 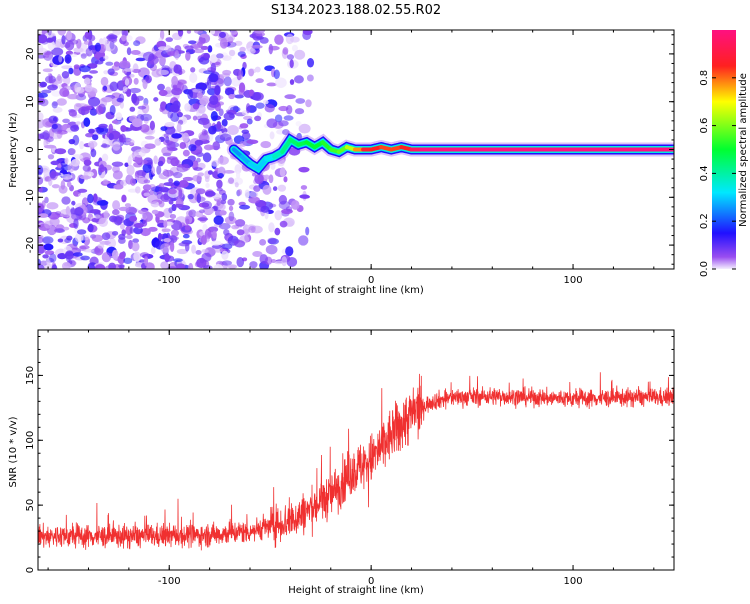 I want to click on snr-y-tick-label: 100, so click(x=30, y=440).